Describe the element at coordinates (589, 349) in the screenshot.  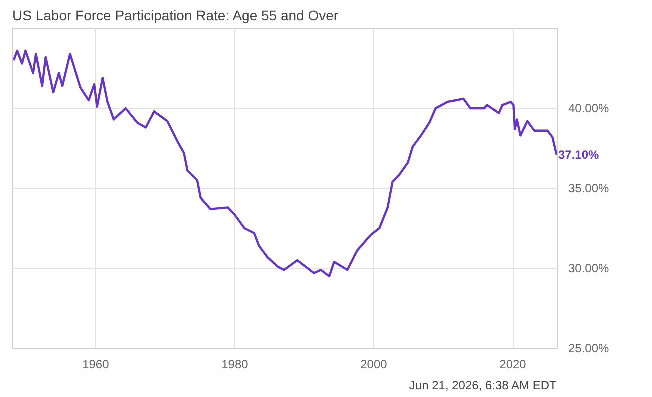
I see `y-tick-label: 25.00%` at that location.